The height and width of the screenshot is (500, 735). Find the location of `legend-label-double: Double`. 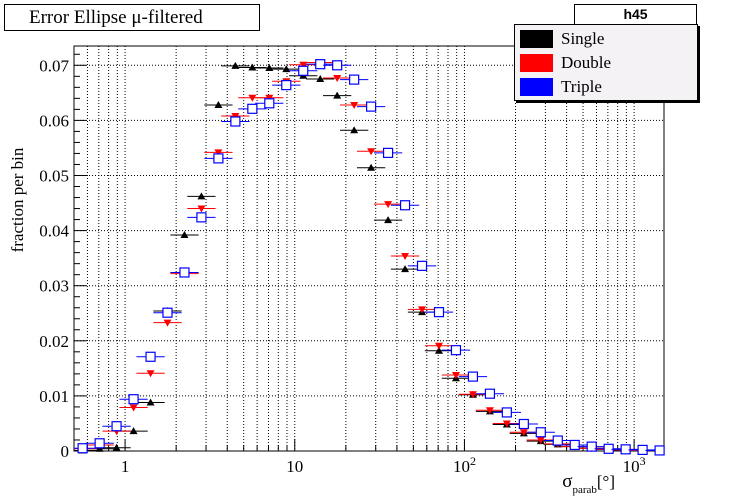

legend-label-double: Double is located at coordinates (586, 62).